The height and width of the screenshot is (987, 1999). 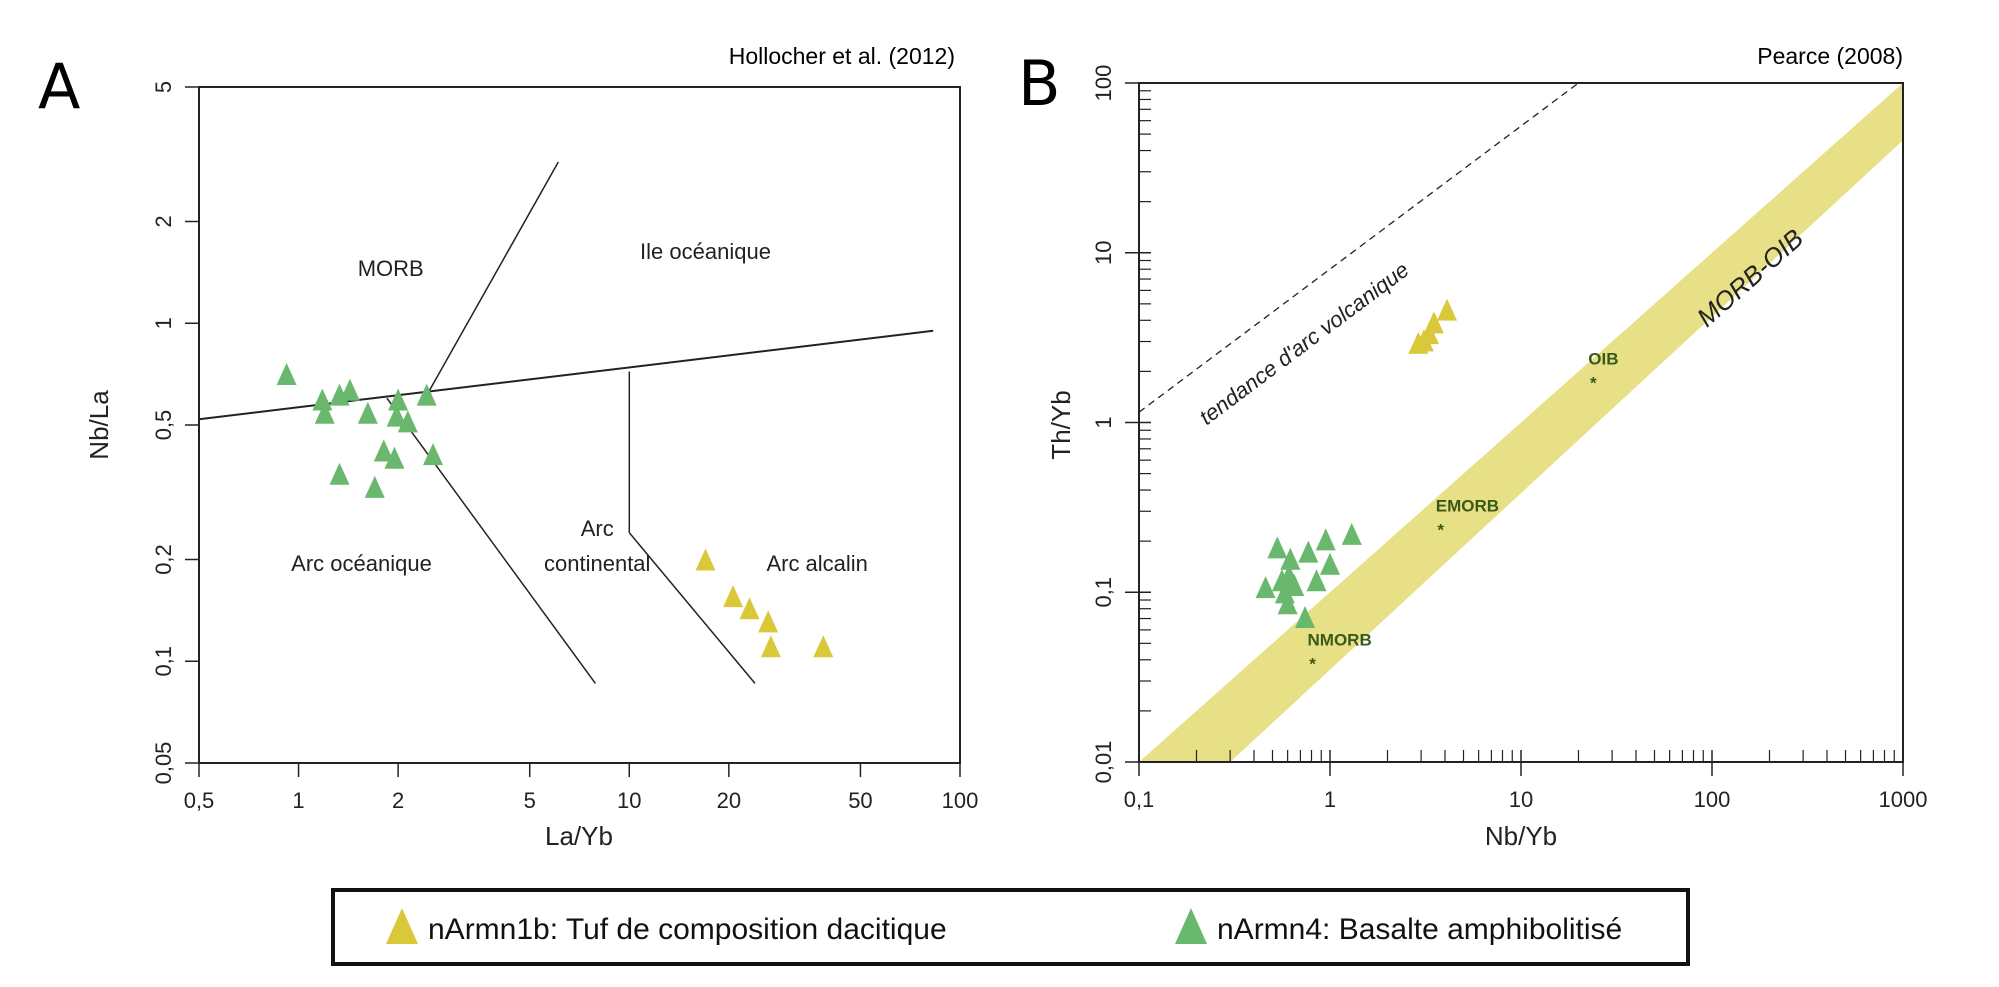 I want to click on legend-label-dacitic-tuff: nArmn1b: Tuf de composition dacitique, so click(x=687, y=929).